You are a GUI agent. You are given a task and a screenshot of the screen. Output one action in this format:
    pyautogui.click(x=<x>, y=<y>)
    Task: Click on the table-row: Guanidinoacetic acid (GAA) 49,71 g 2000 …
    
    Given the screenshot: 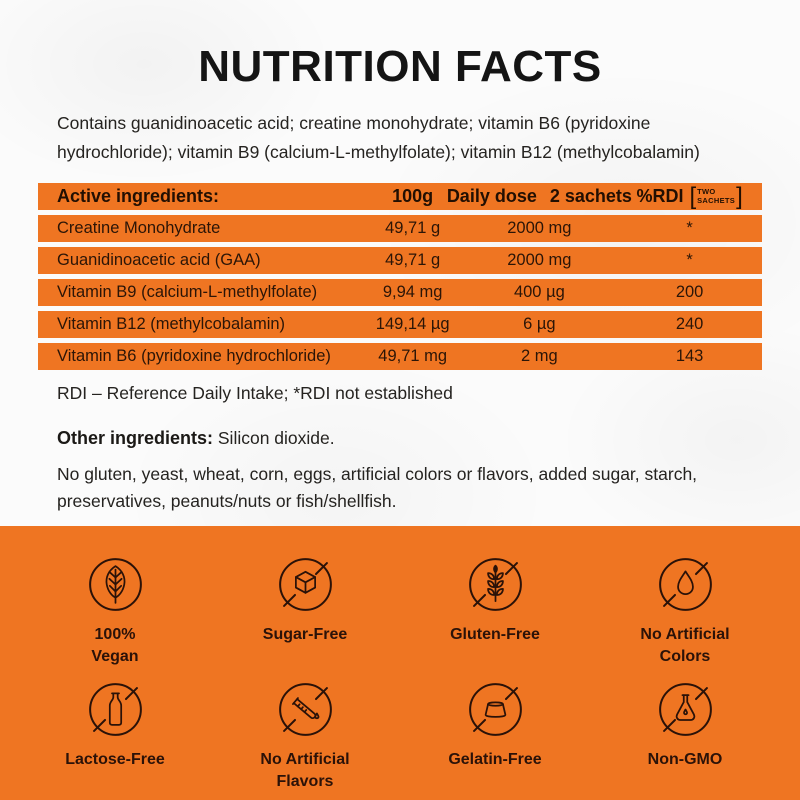 What is the action you would take?
    pyautogui.click(x=400, y=261)
    